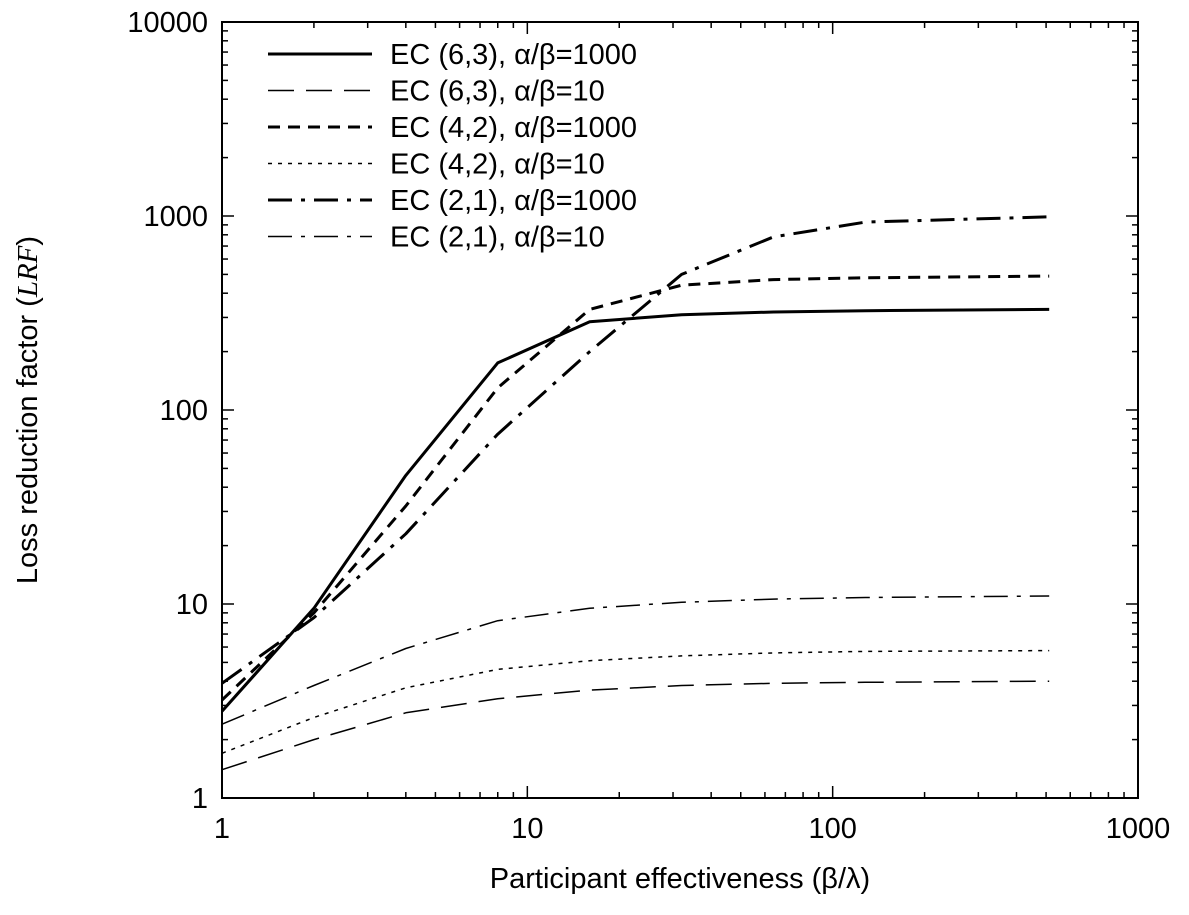  I want to click on legend-label-1: EC (6,3), α/β=1000, so click(513, 55).